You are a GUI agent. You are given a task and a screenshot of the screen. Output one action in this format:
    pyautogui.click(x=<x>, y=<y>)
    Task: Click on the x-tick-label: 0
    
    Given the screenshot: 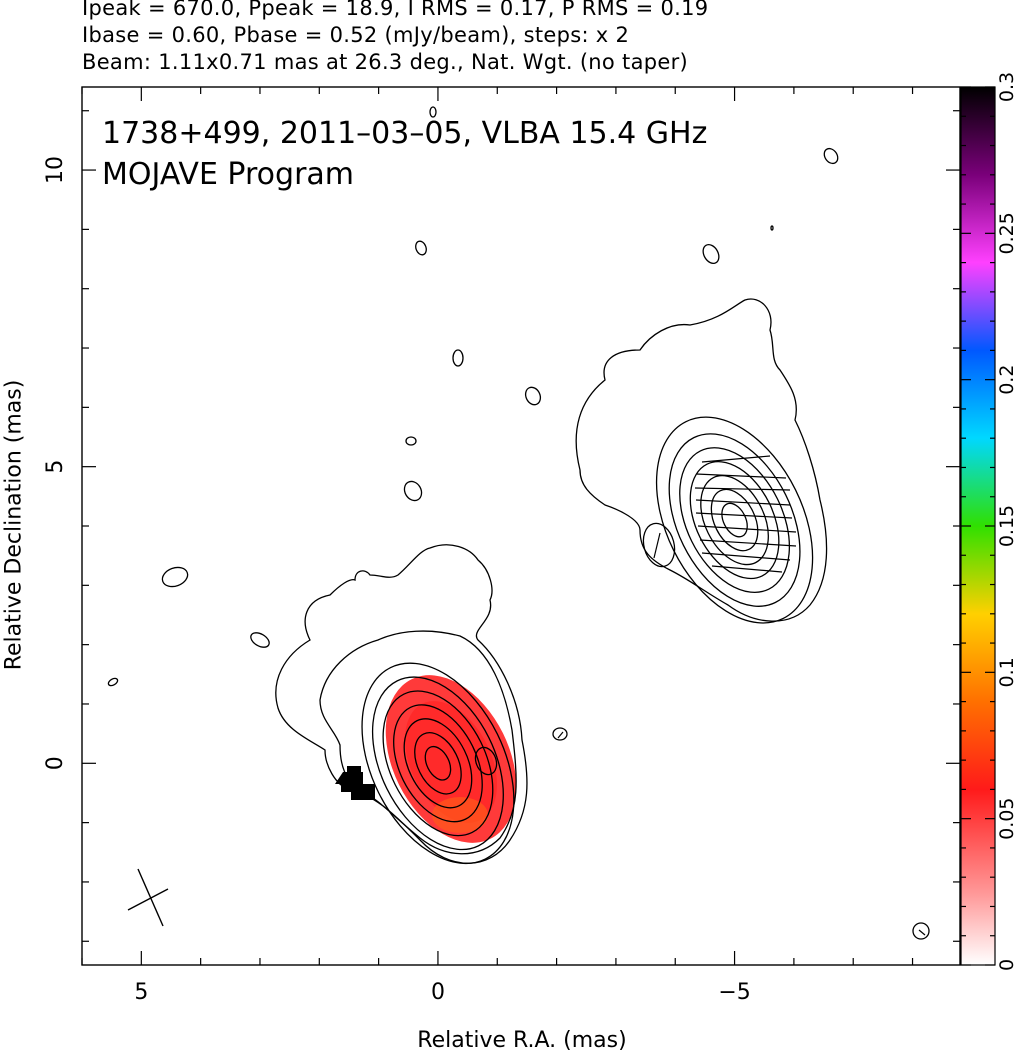 What is the action you would take?
    pyautogui.click(x=438, y=992)
    